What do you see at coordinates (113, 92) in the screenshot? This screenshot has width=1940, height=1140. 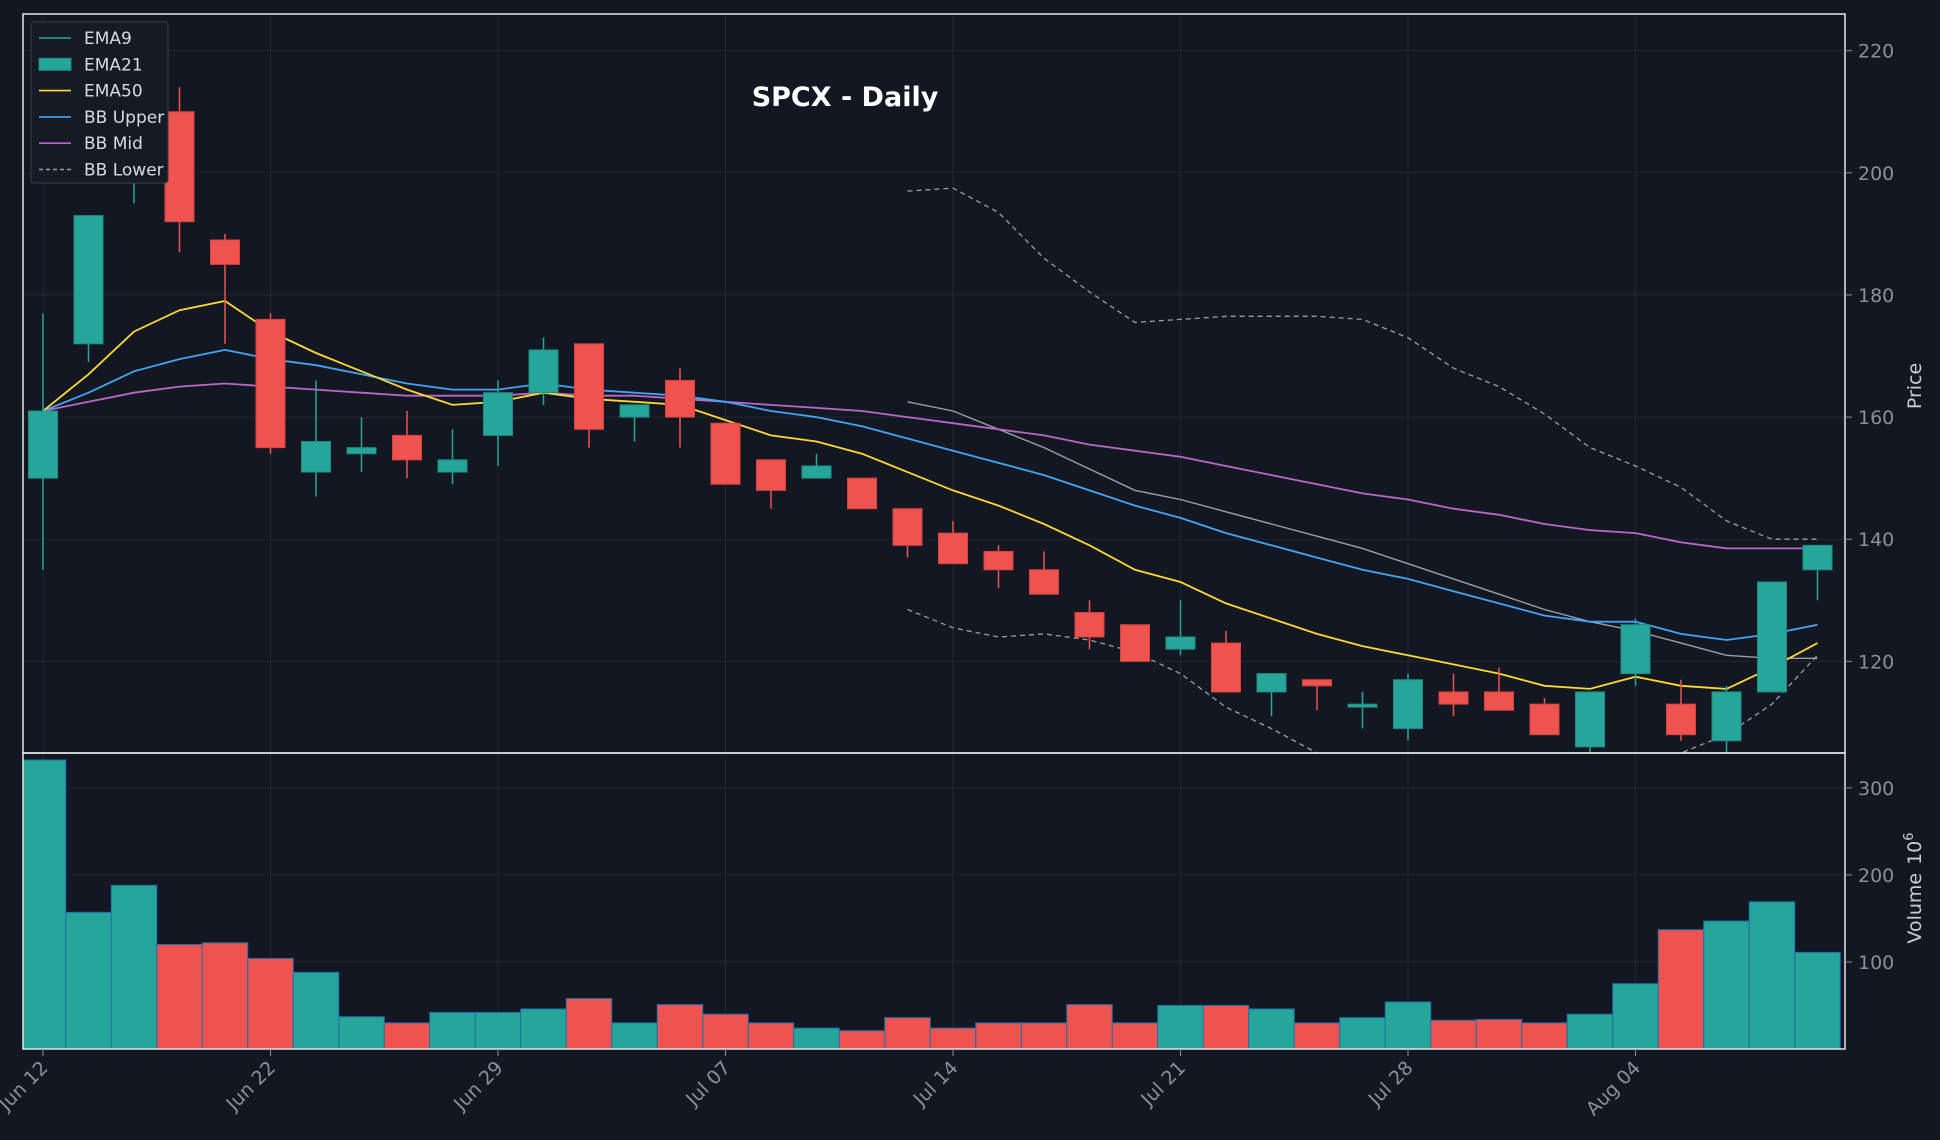 I see `legend-label: EMA50` at bounding box center [113, 92].